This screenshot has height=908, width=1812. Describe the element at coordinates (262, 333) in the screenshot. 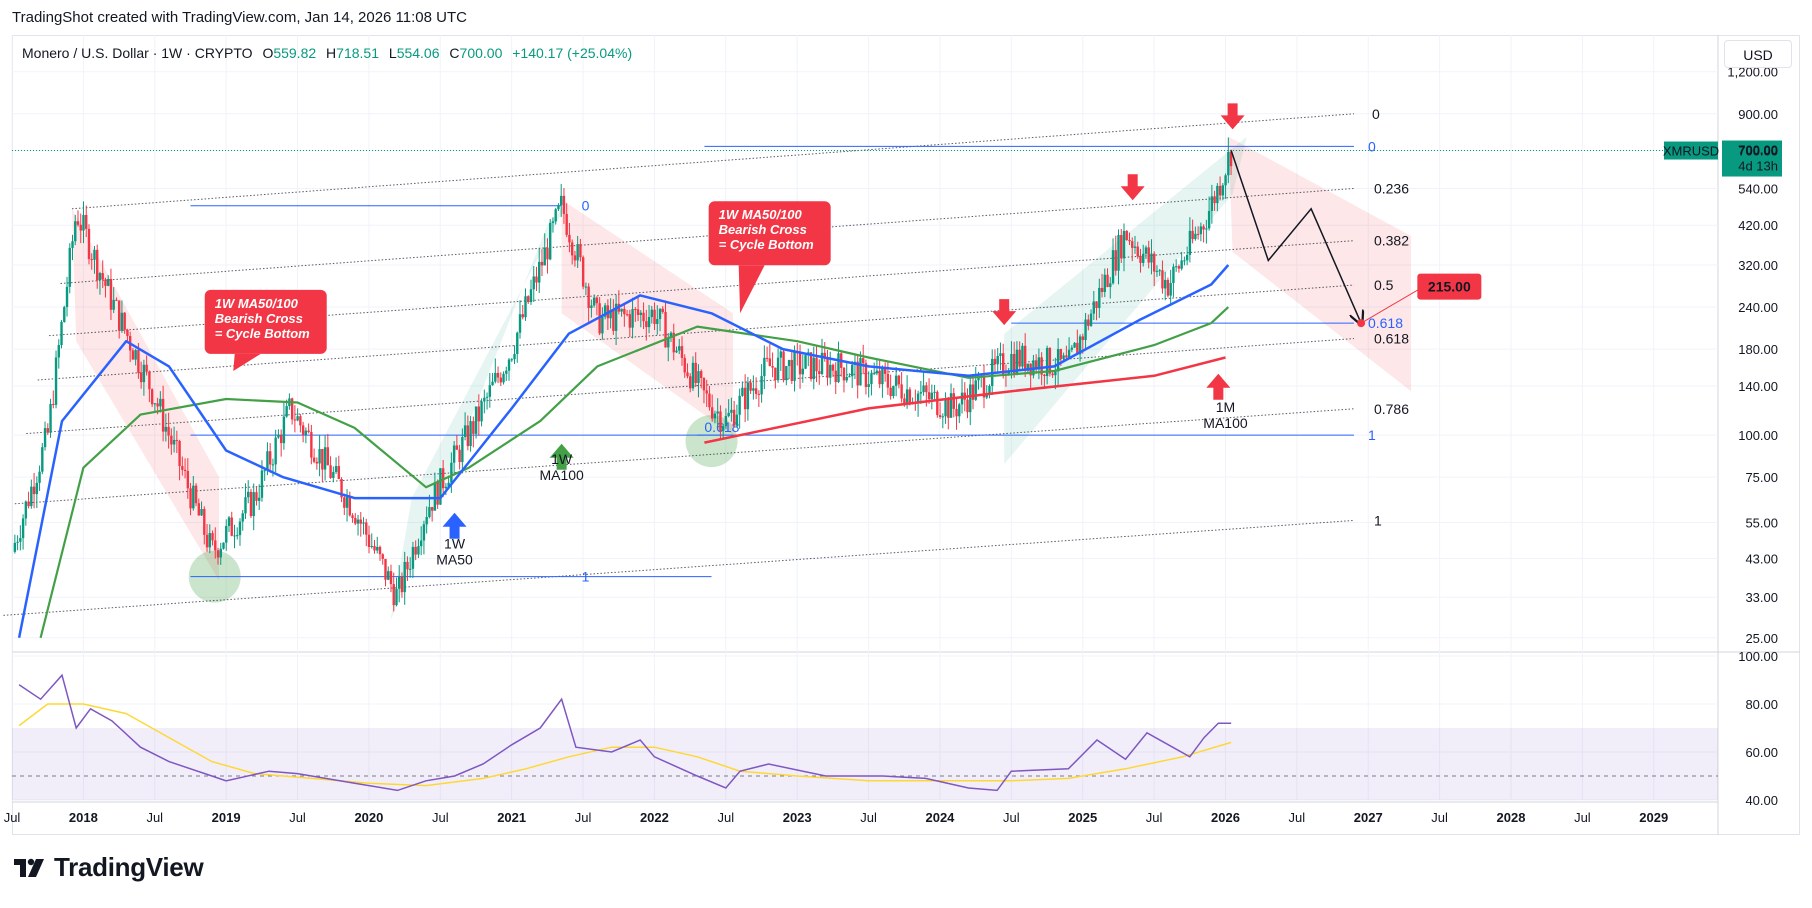

I see `callout-line: = Cycle Bottom` at that location.